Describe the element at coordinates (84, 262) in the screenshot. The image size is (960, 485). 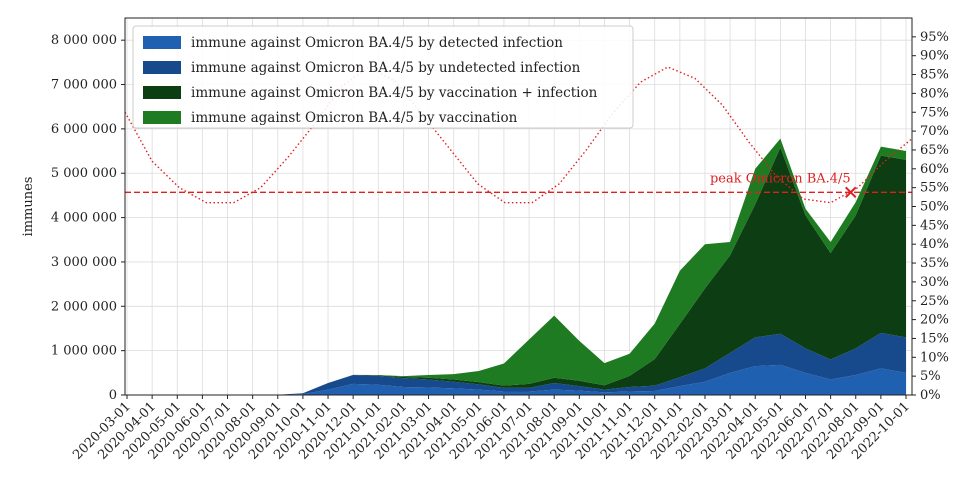
I see `y-tick-label: 3 000 000` at that location.